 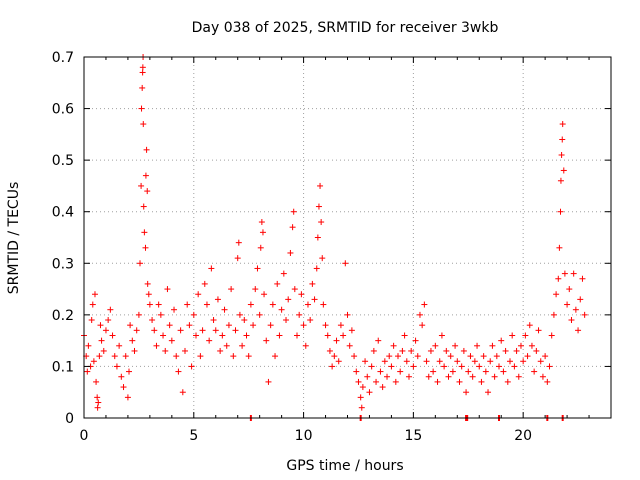 I want to click on x-axis-label: GPS time / hours, so click(x=344, y=466).